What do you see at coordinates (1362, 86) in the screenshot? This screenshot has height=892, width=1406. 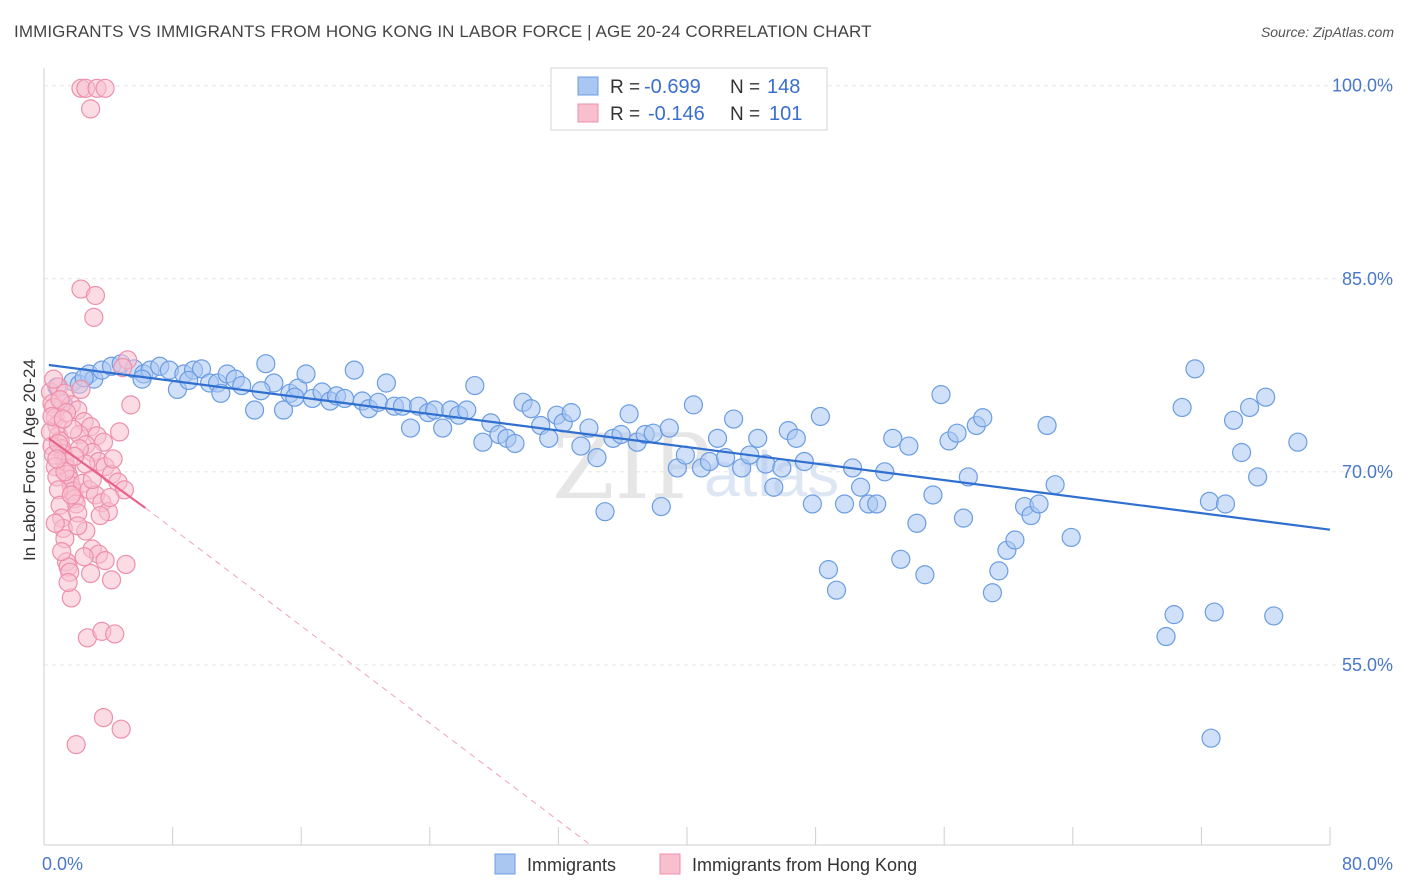 I see `y-tick-label: 100.0%` at bounding box center [1362, 86].